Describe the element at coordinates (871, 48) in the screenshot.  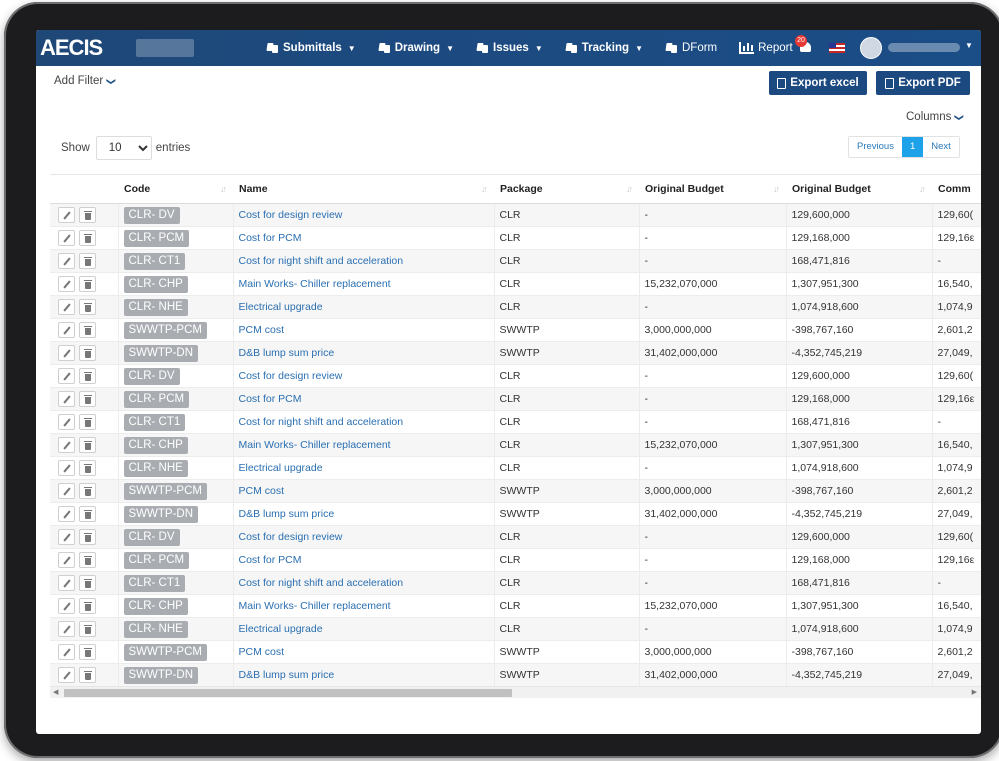
I see `user-avatar` at that location.